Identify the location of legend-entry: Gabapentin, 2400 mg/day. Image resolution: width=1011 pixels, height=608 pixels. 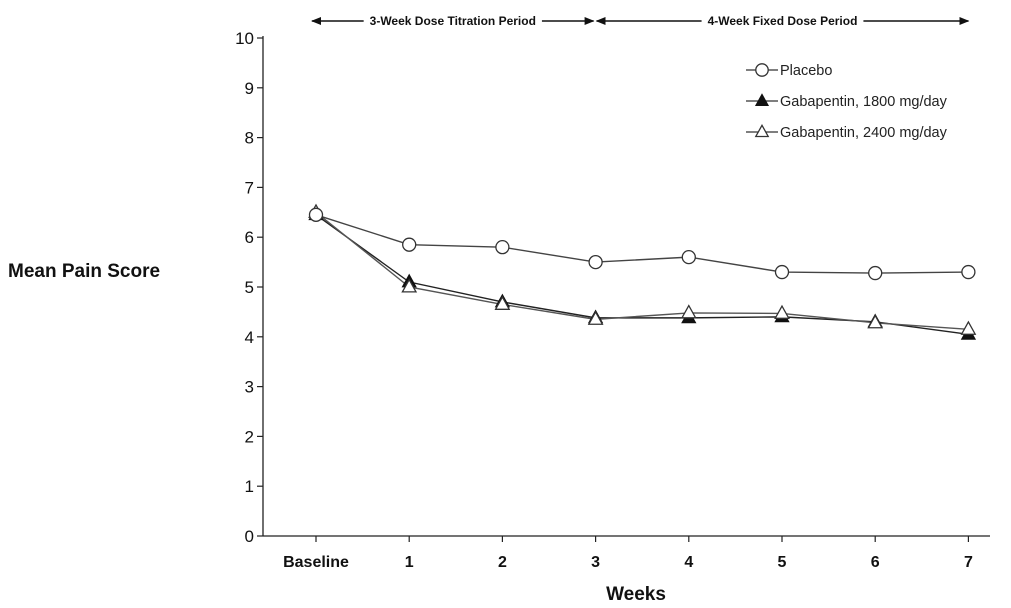
(847, 132).